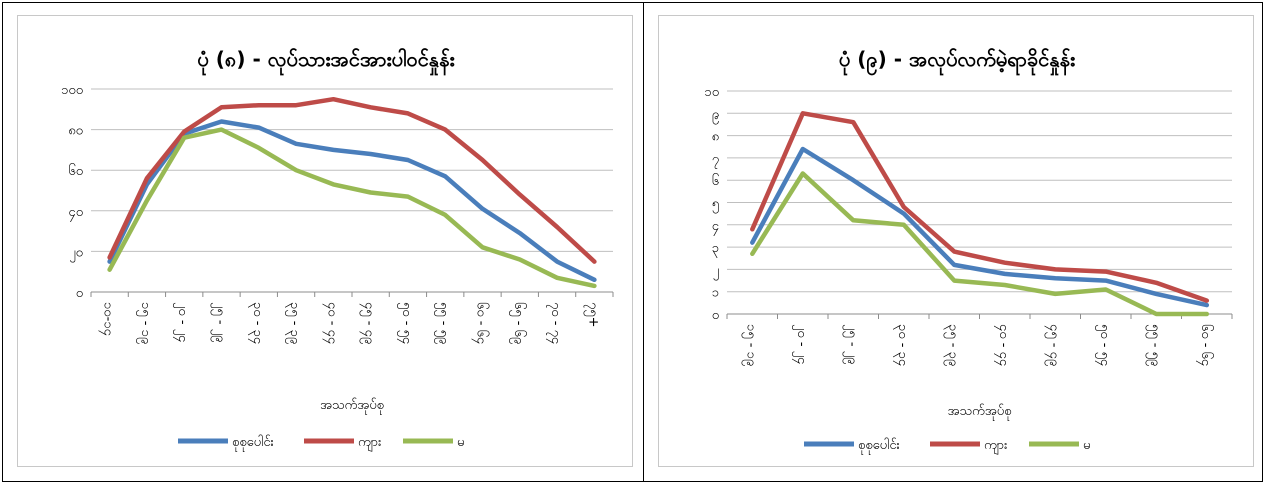 The image size is (1265, 485). What do you see at coordinates (518, 323) in the screenshot?
I see `x-tick-label: ၆၅ - ၆၉` at bounding box center [518, 323].